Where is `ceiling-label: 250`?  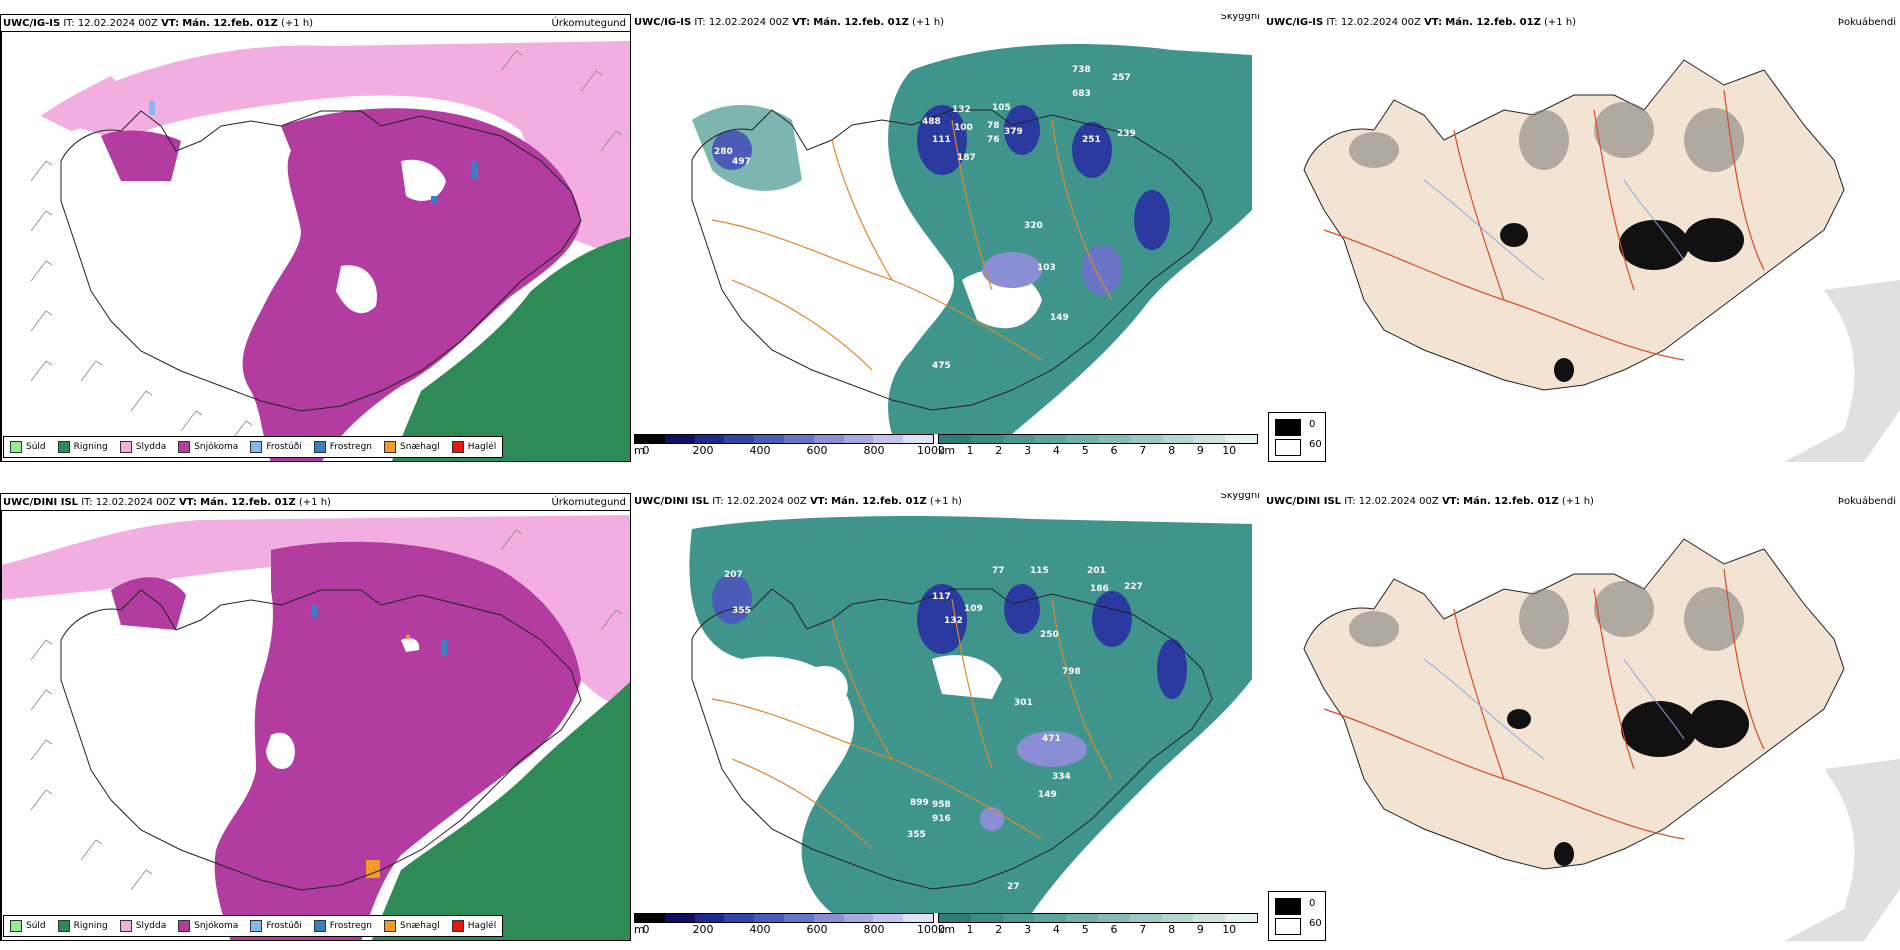 ceiling-label: 250 is located at coordinates (1049, 635).